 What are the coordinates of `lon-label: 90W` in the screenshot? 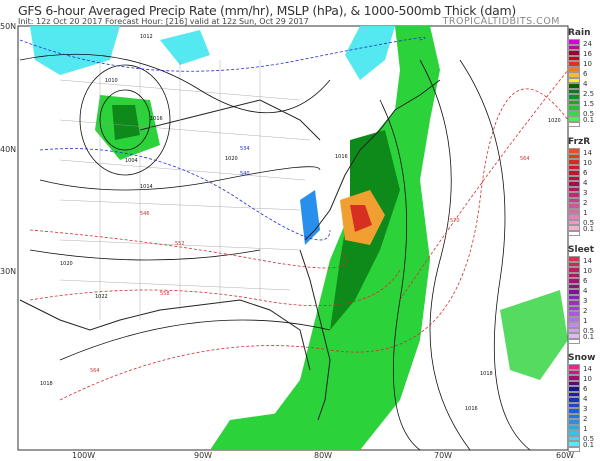 It's located at (203, 455).